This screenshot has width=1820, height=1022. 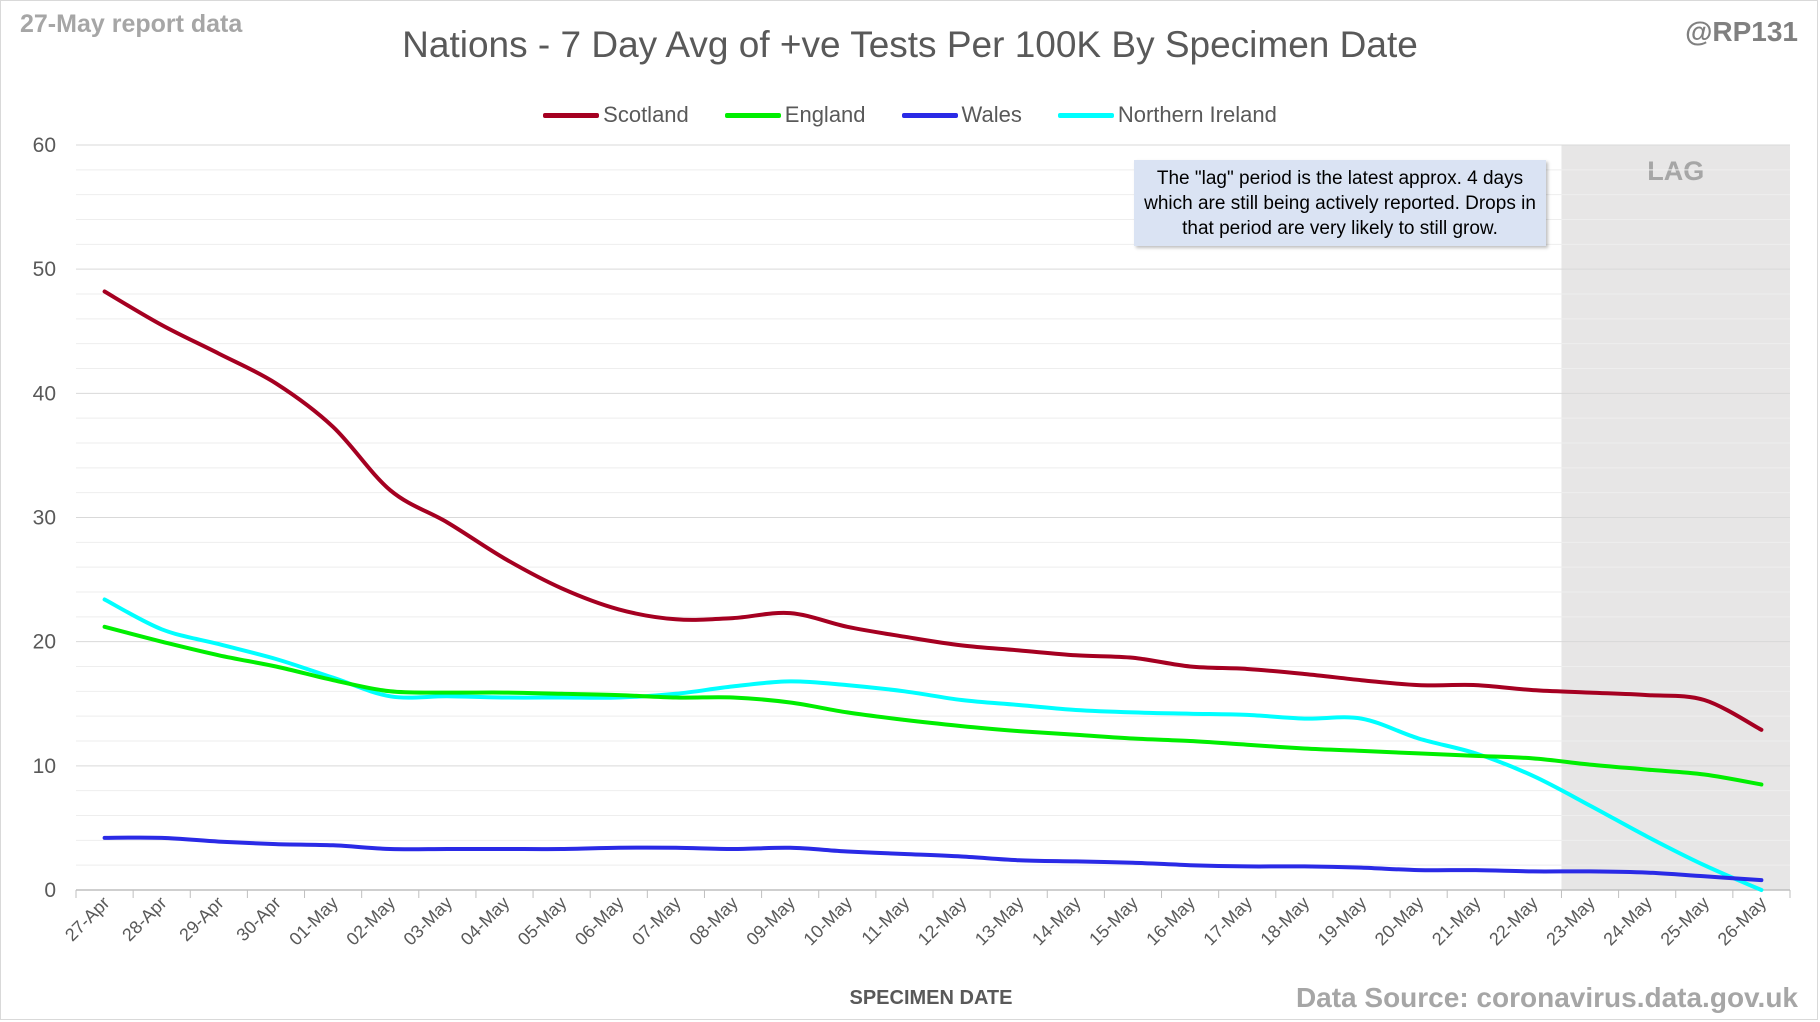 I want to click on x-tick-label: 29-Apr, so click(x=201, y=919).